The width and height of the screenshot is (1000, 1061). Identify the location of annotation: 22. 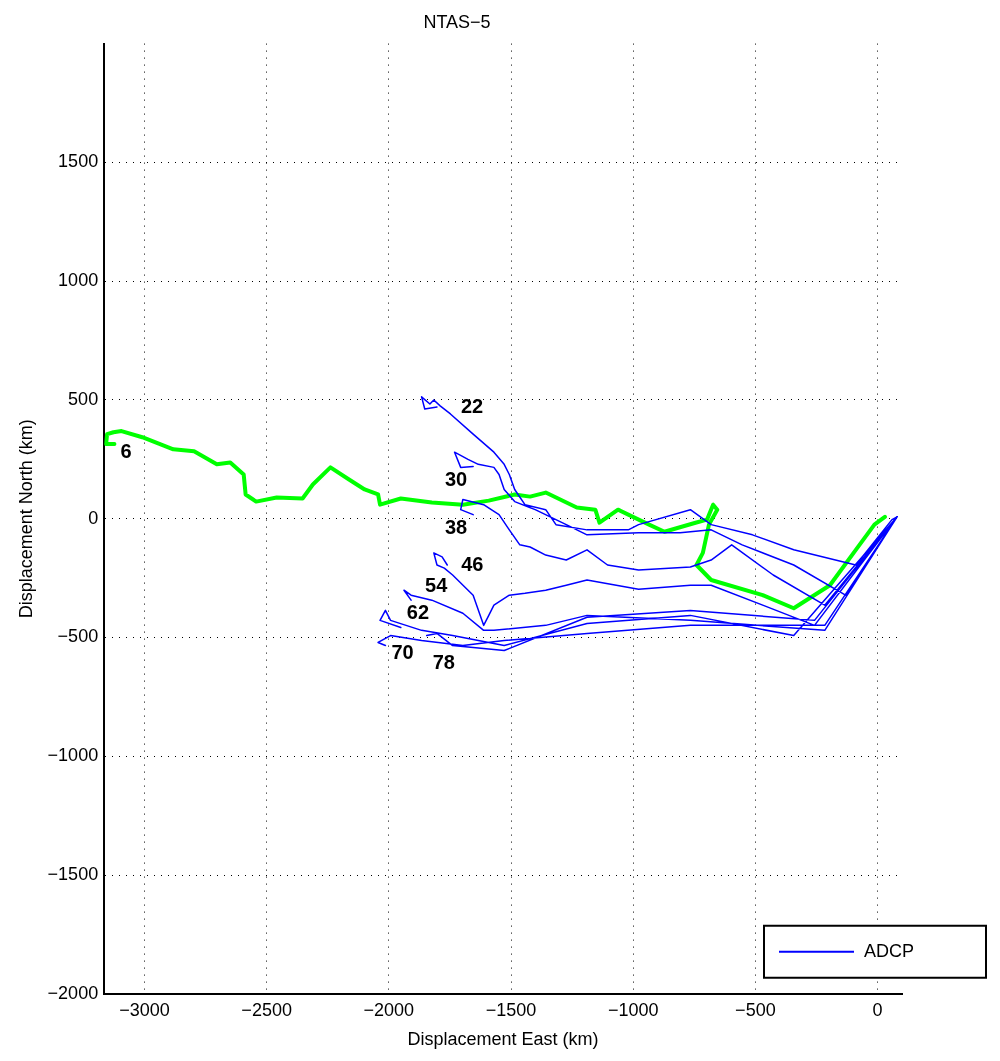
(472, 405).